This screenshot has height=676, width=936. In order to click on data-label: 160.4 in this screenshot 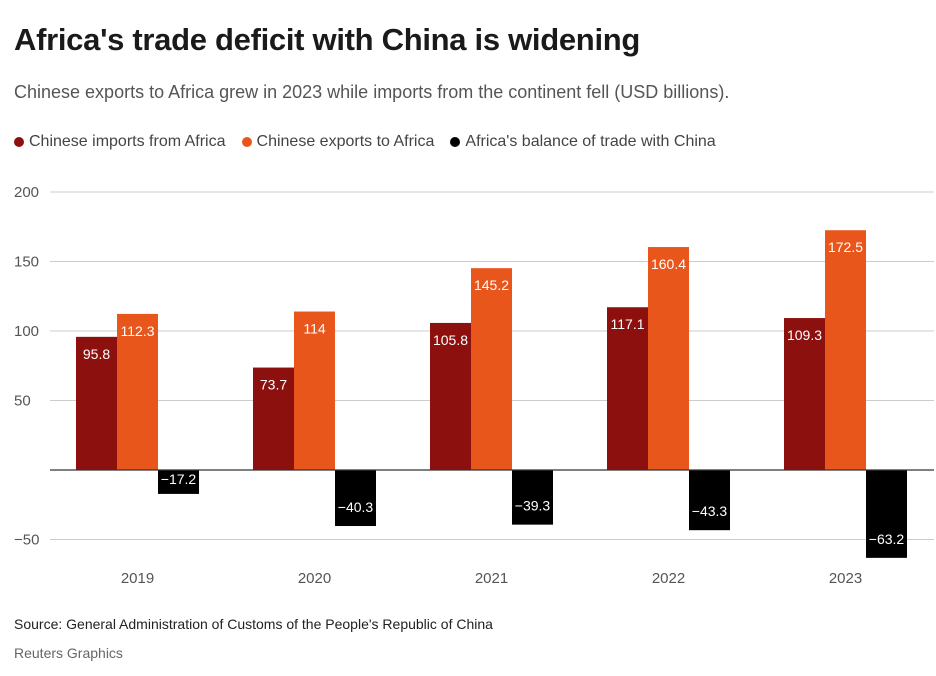, I will do `click(668, 264)`.